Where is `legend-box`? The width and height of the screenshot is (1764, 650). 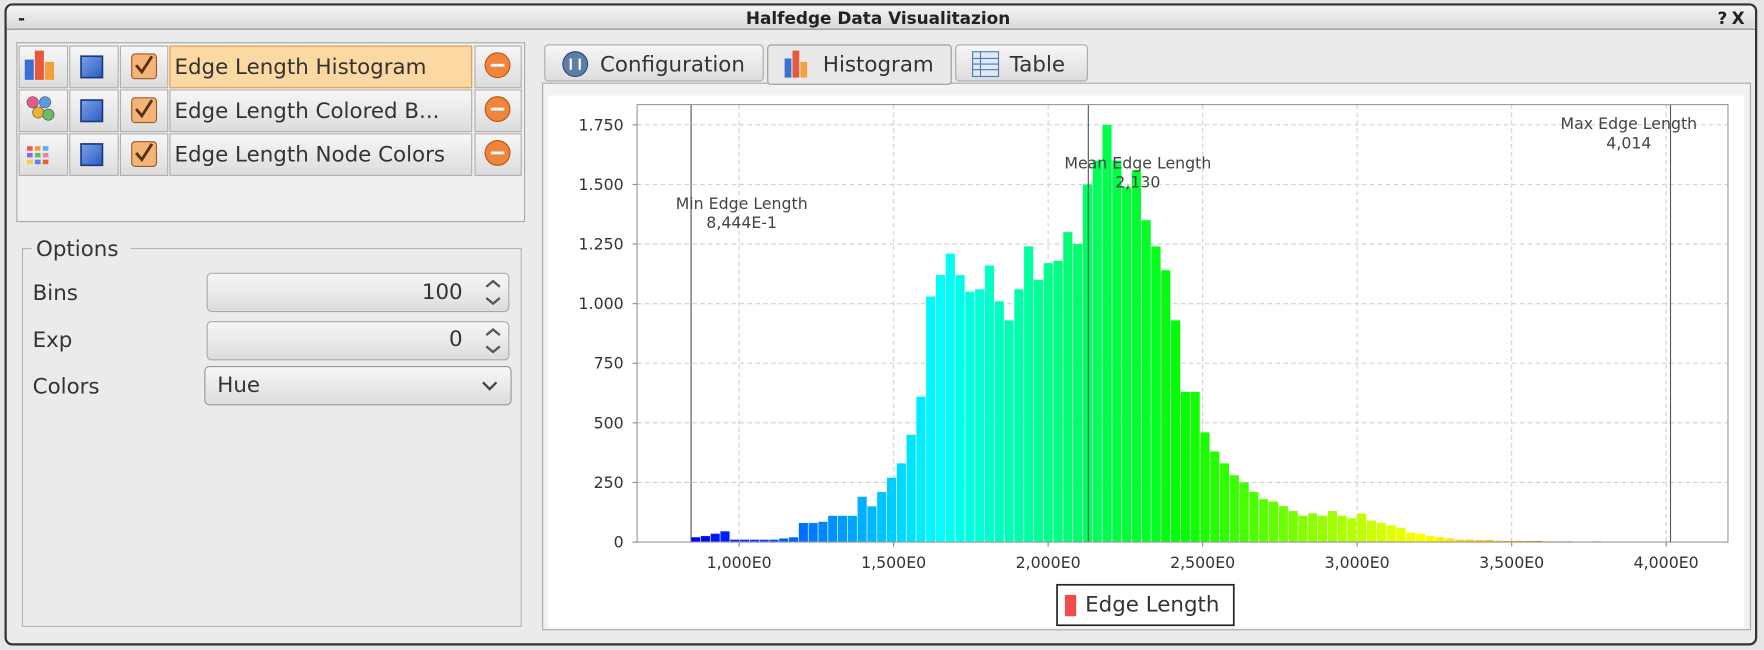
legend-box is located at coordinates (1145, 605).